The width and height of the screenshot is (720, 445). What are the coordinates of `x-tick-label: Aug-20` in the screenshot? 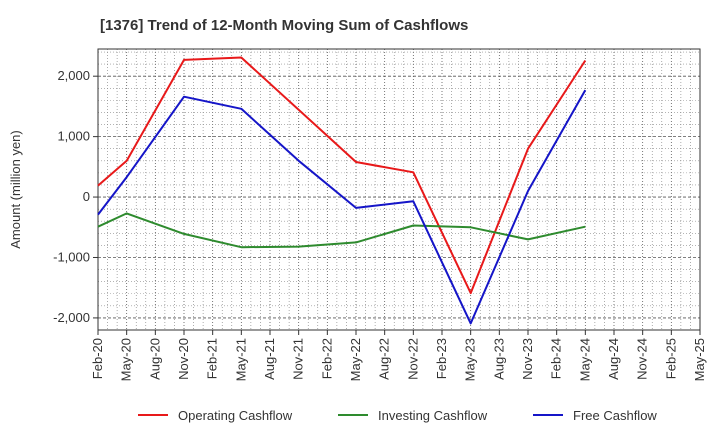 It's located at (154, 359).